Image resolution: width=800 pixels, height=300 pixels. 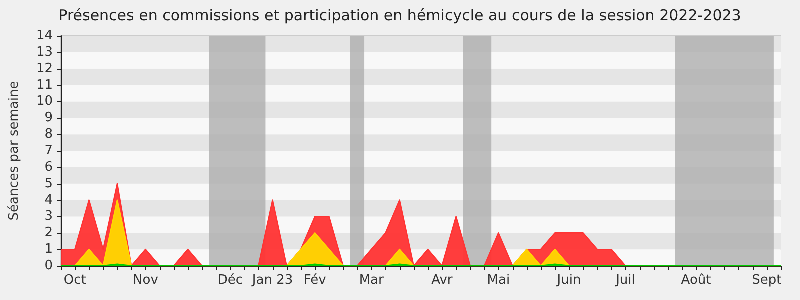 I want to click on y-tick-label: 5, so click(x=48, y=184).